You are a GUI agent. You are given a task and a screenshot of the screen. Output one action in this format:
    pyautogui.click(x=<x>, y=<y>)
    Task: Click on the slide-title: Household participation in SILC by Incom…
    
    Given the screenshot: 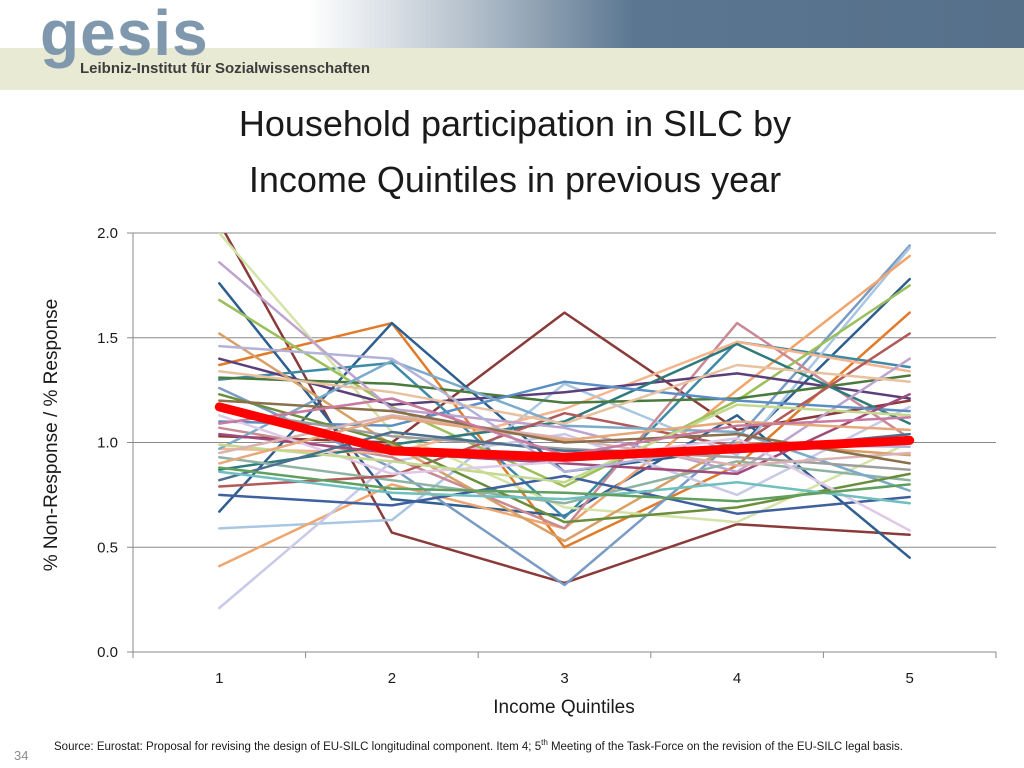 What is the action you would take?
    pyautogui.click(x=515, y=152)
    